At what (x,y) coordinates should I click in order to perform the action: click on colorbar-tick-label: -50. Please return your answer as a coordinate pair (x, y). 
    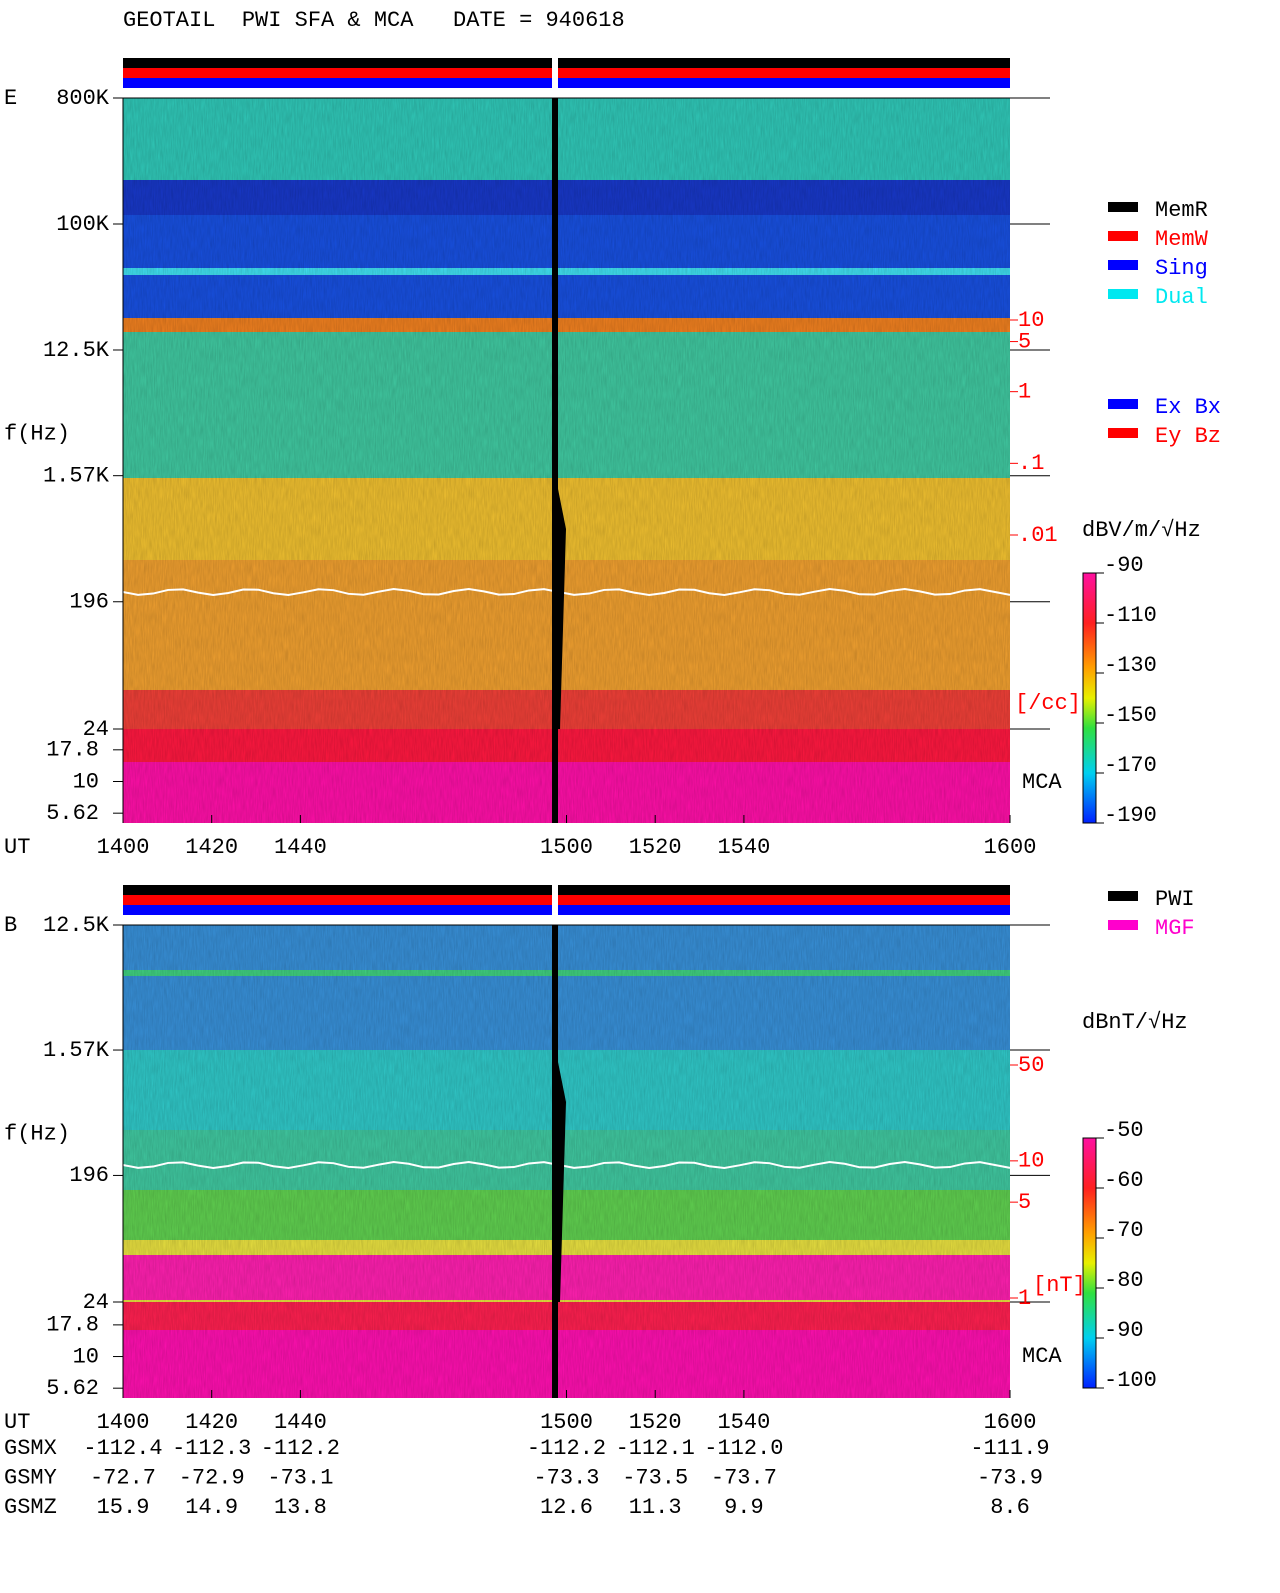
    Looking at the image, I should click on (1124, 1130).